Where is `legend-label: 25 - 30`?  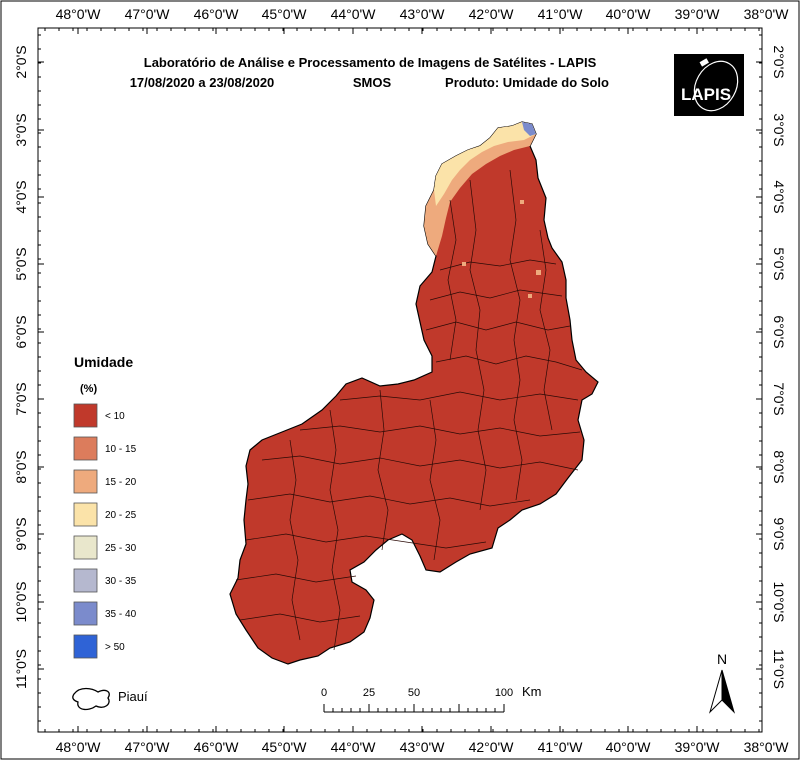 legend-label: 25 - 30 is located at coordinates (121, 548).